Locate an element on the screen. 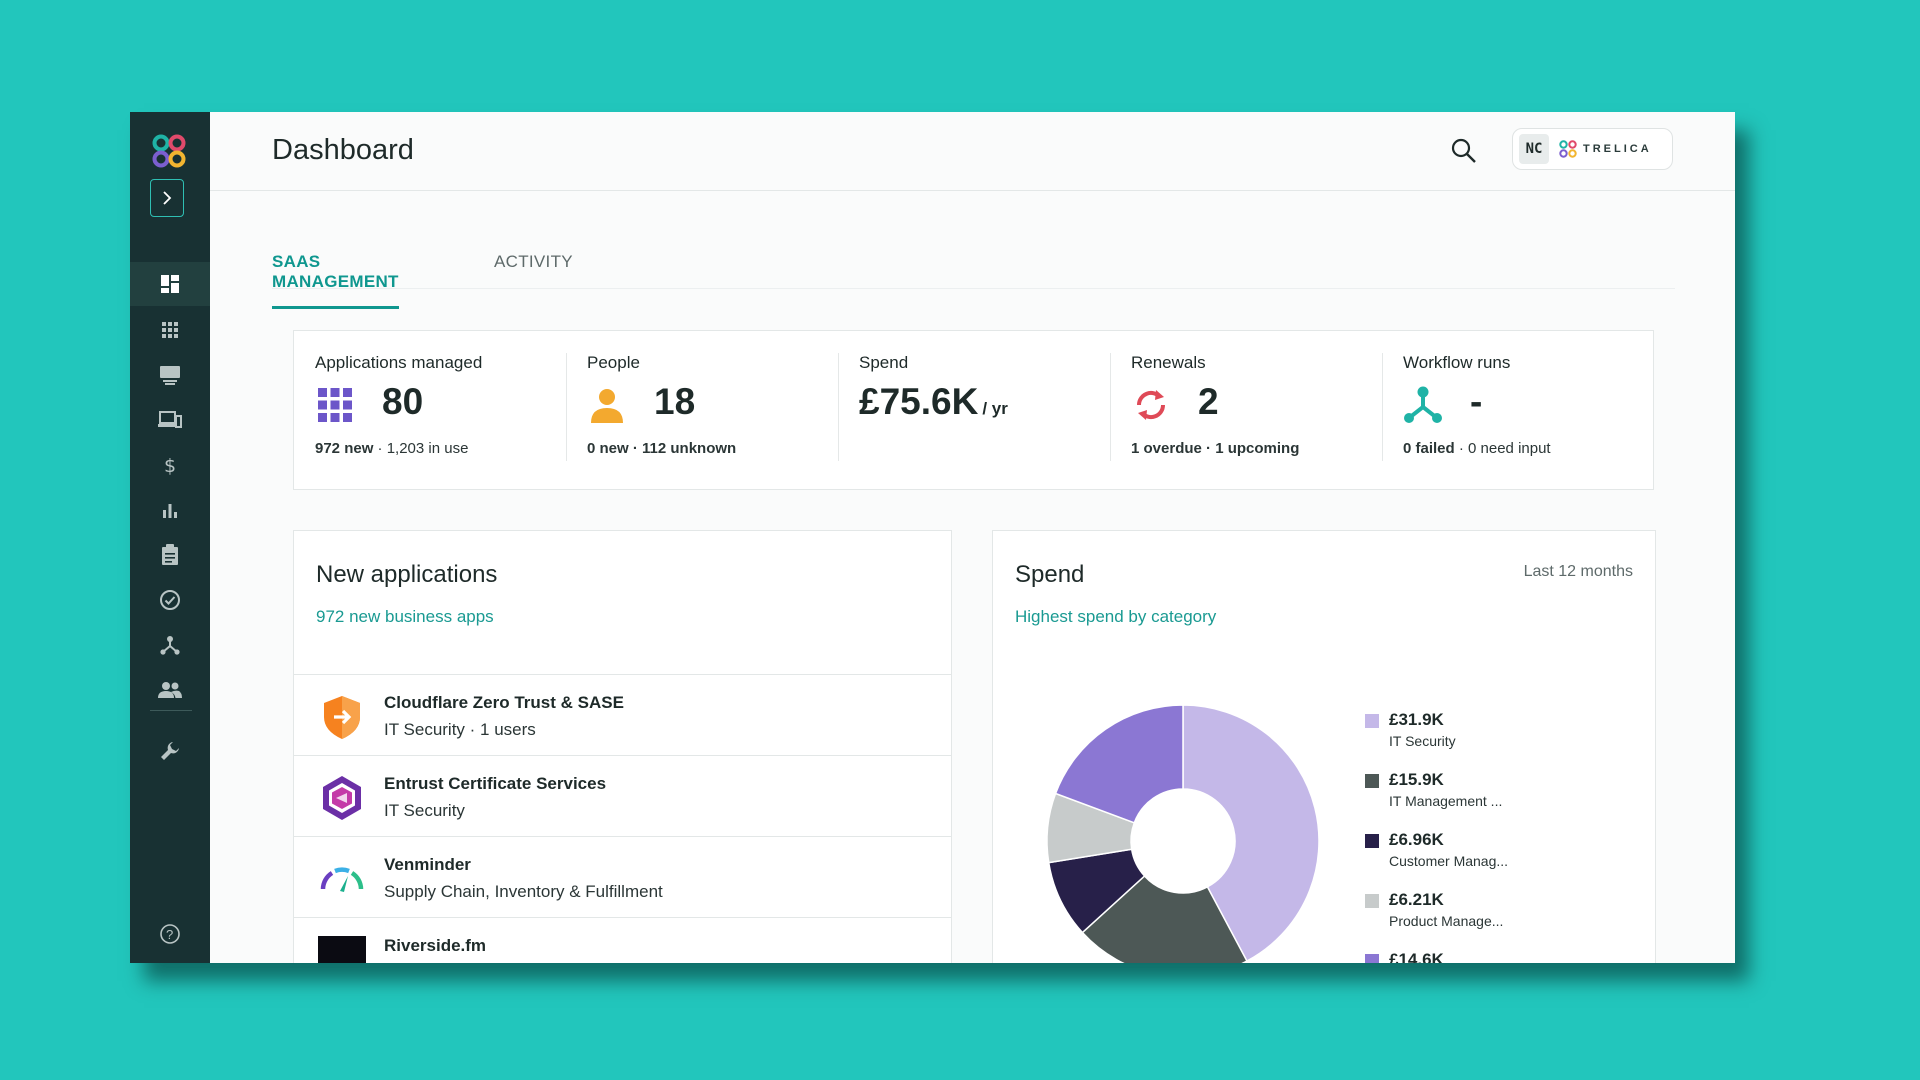 The image size is (1920, 1080). stat-value: 2 is located at coordinates (1208, 401).